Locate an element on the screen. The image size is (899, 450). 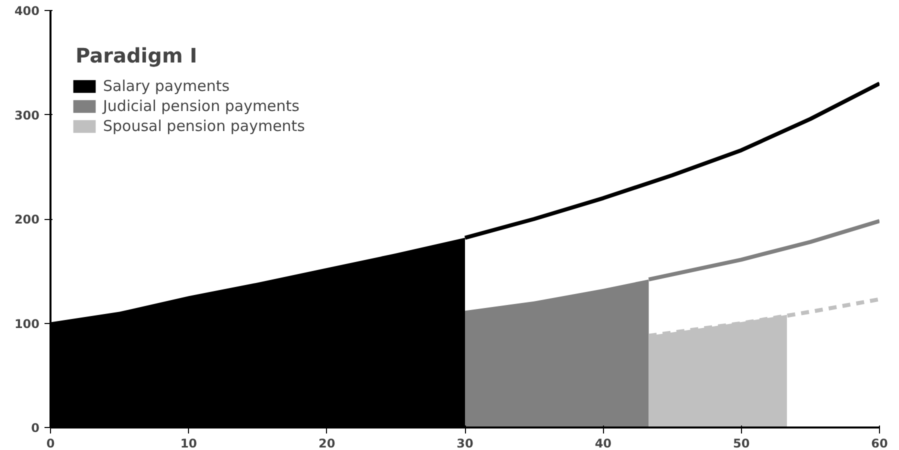
x-tick-label: 30 is located at coordinates (465, 443).